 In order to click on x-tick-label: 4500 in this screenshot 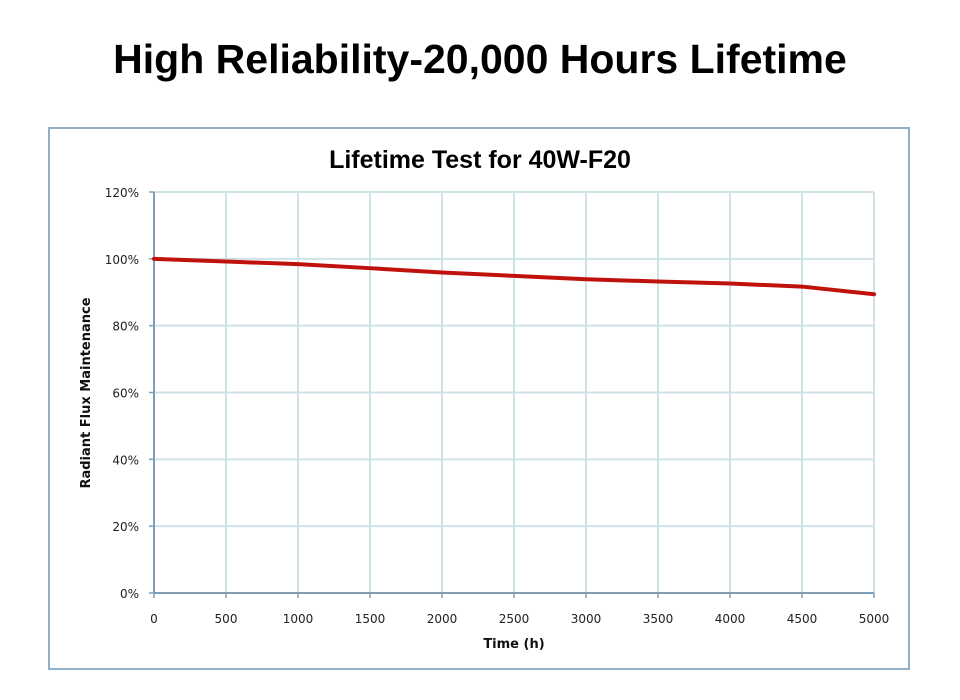, I will do `click(802, 619)`.